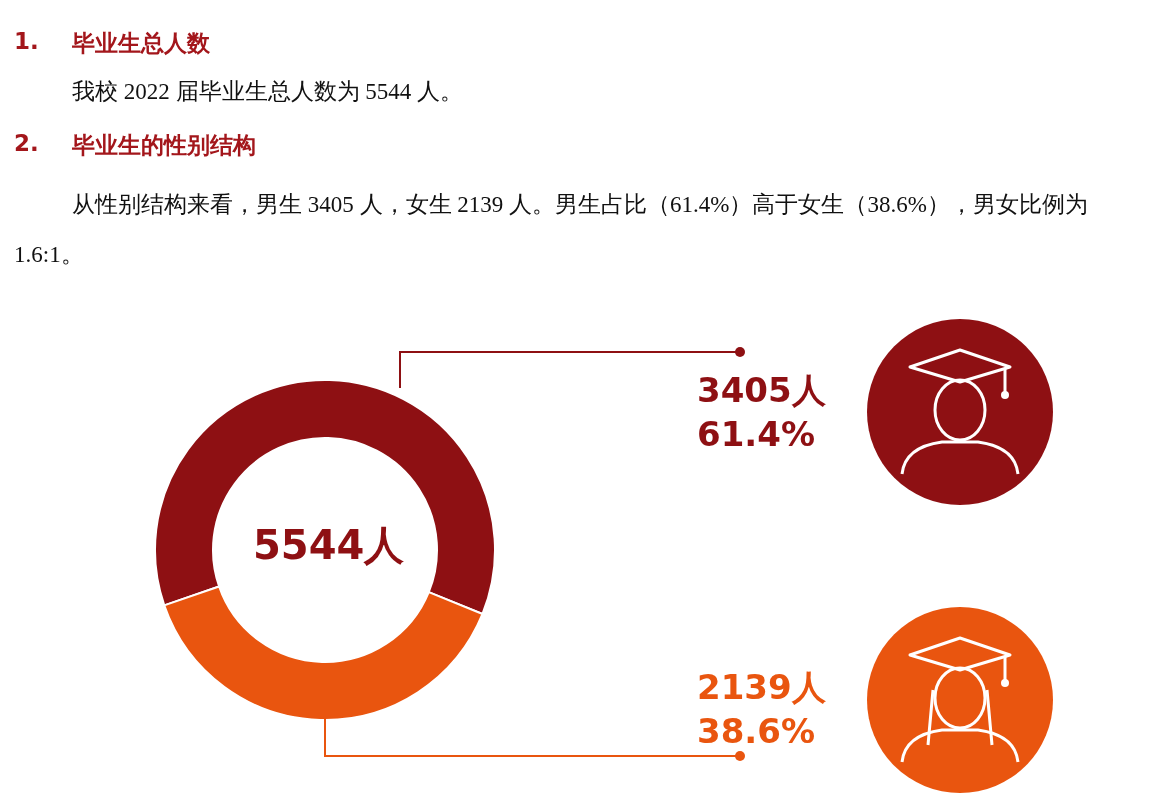 The width and height of the screenshot is (1169, 811). I want to click on text: 我校 2022 届毕业生总人数为 5544 人。, so click(267, 92).